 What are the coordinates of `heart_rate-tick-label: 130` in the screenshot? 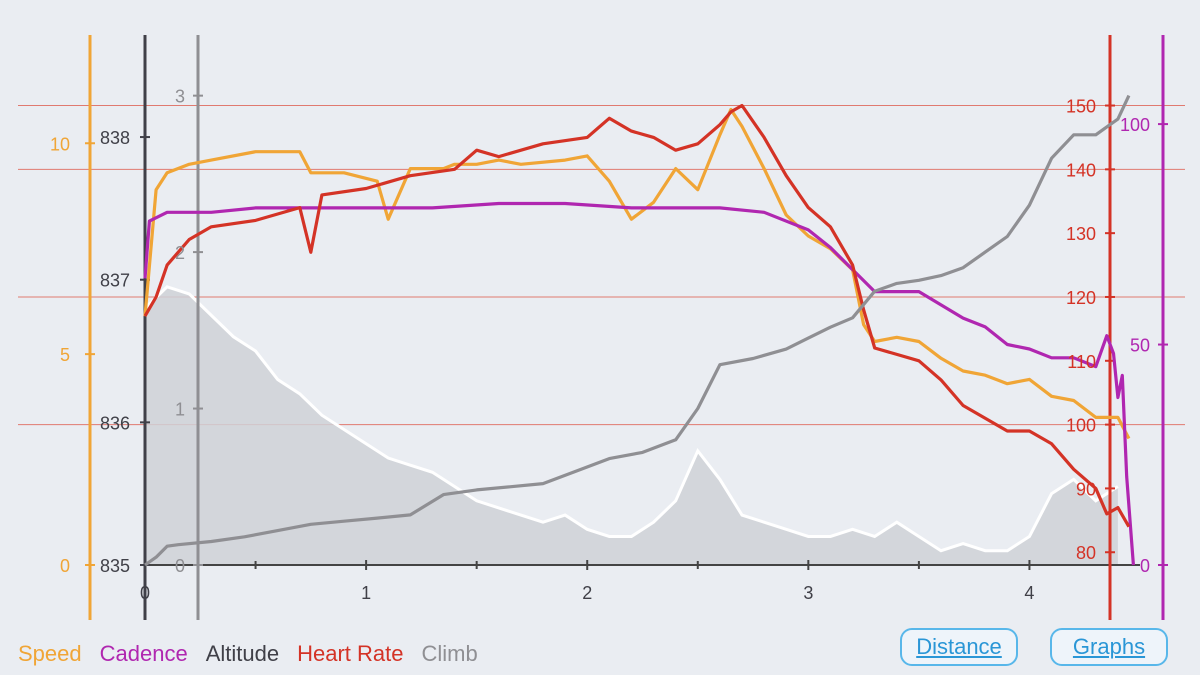 It's located at (1081, 234).